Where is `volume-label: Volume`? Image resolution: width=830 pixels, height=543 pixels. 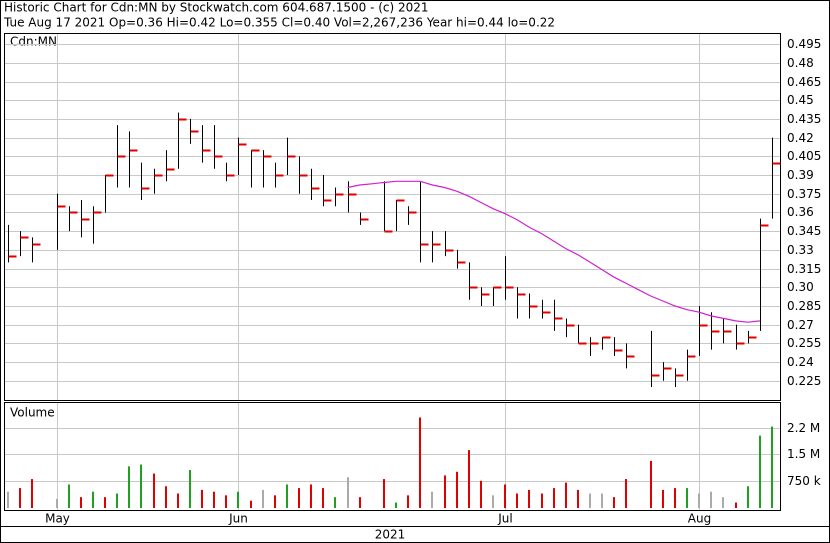 volume-label: Volume is located at coordinates (32, 413).